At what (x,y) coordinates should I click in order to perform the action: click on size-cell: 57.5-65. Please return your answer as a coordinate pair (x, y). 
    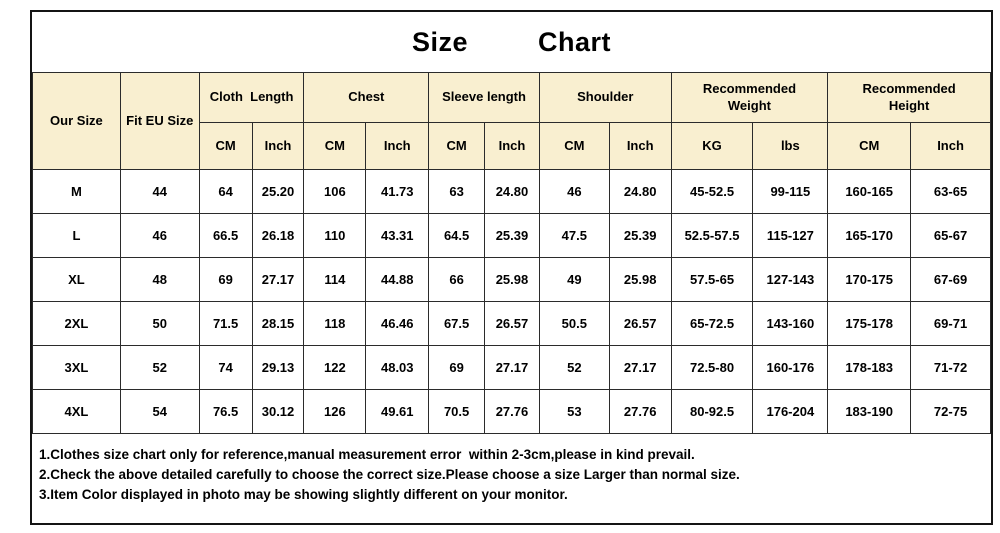
    Looking at the image, I should click on (712, 279).